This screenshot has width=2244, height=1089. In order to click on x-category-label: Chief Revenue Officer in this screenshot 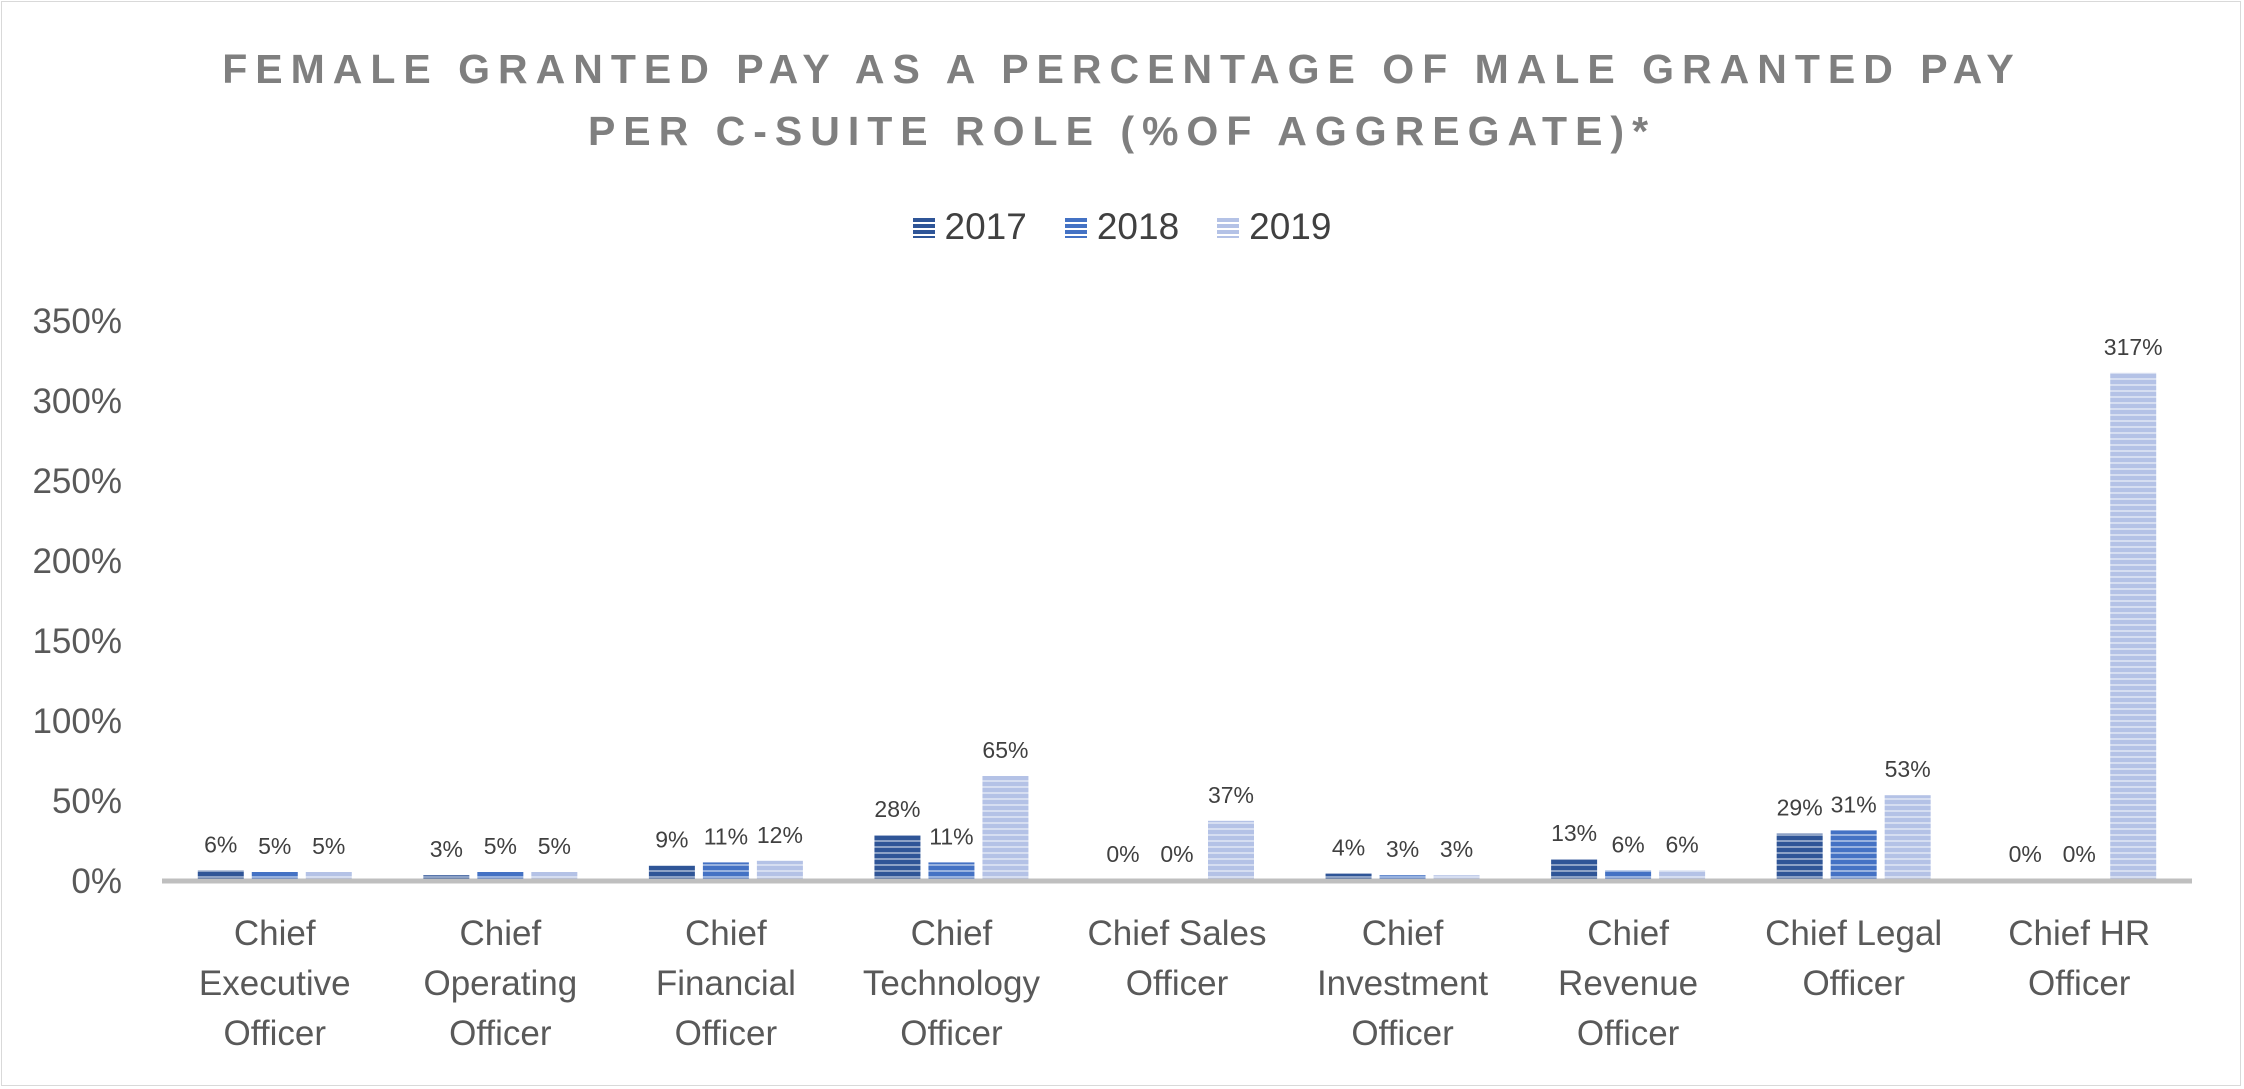, I will do `click(1628, 983)`.